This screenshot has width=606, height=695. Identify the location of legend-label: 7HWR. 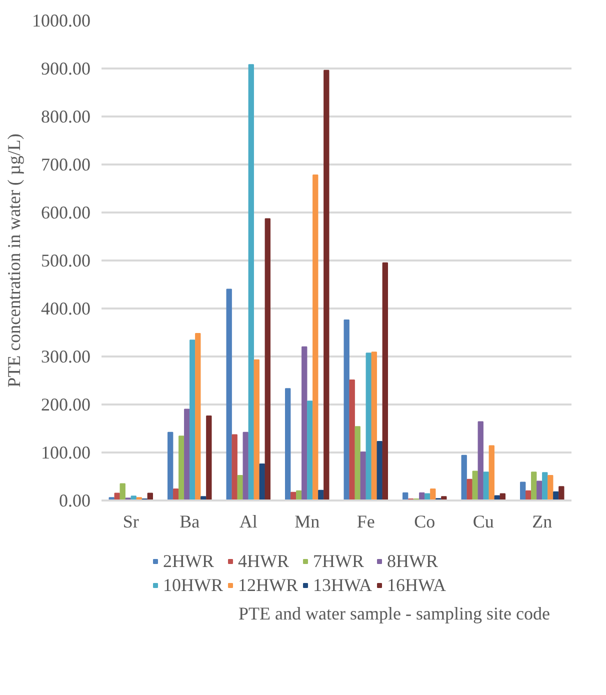
(338, 561).